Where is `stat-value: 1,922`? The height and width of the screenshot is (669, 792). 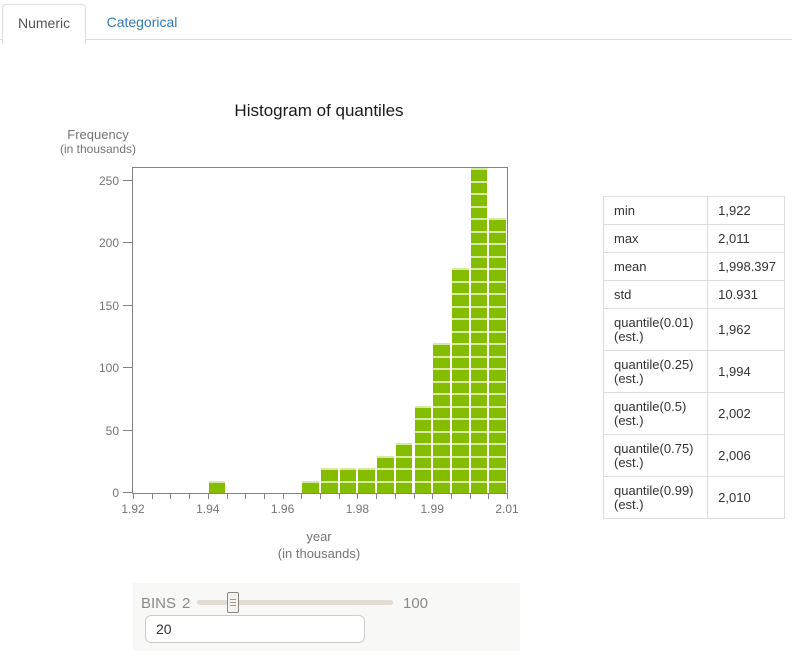 stat-value: 1,922 is located at coordinates (746, 210).